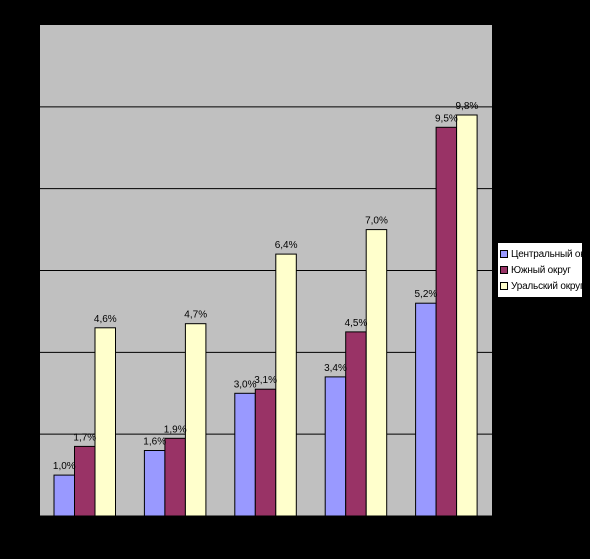  Describe the element at coordinates (550, 254) in the screenshot. I see `legend-label-central: Центральный округ` at that location.